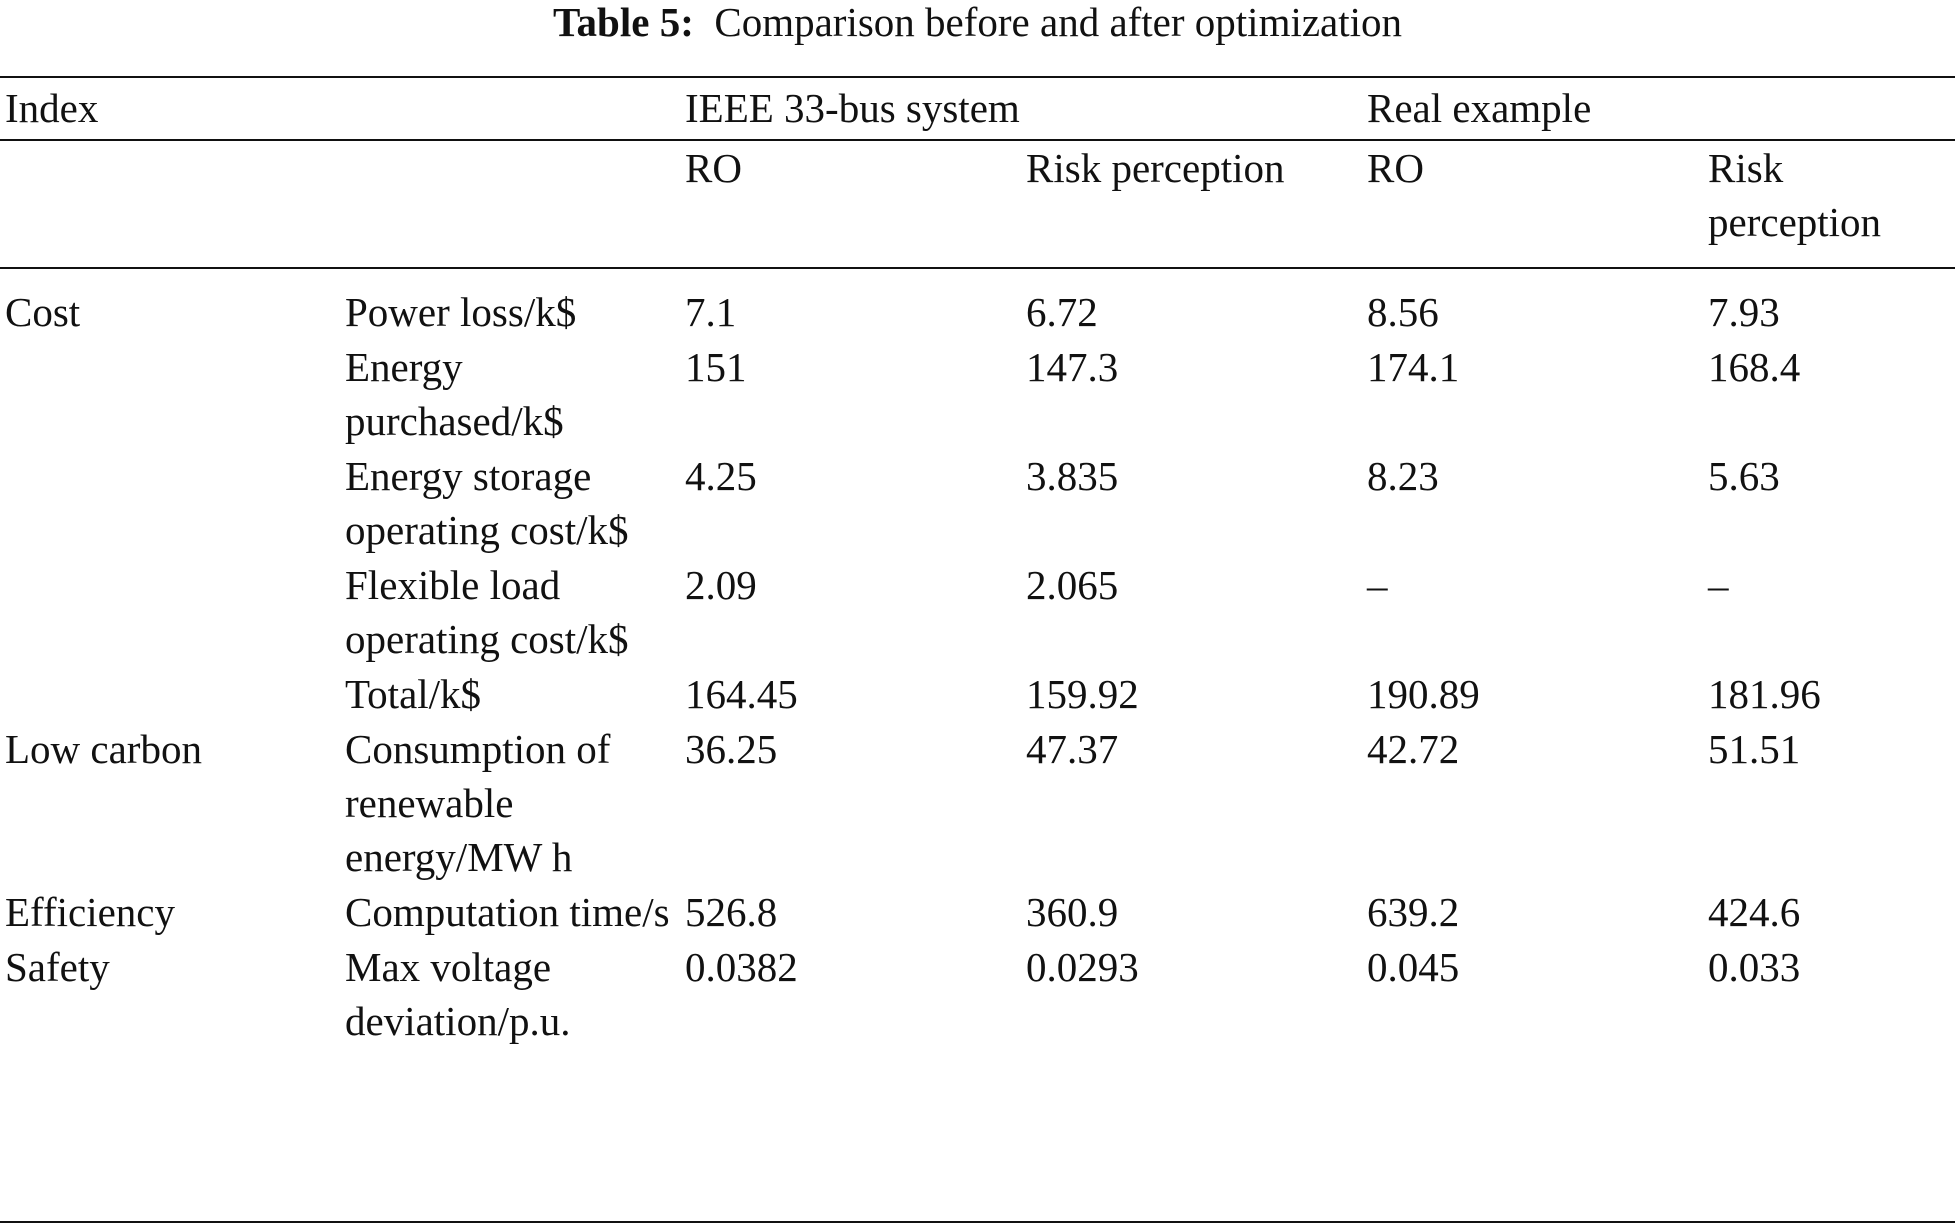 This screenshot has width=1955, height=1226. I want to click on item-cell: Power loss/k$, so click(461, 312).